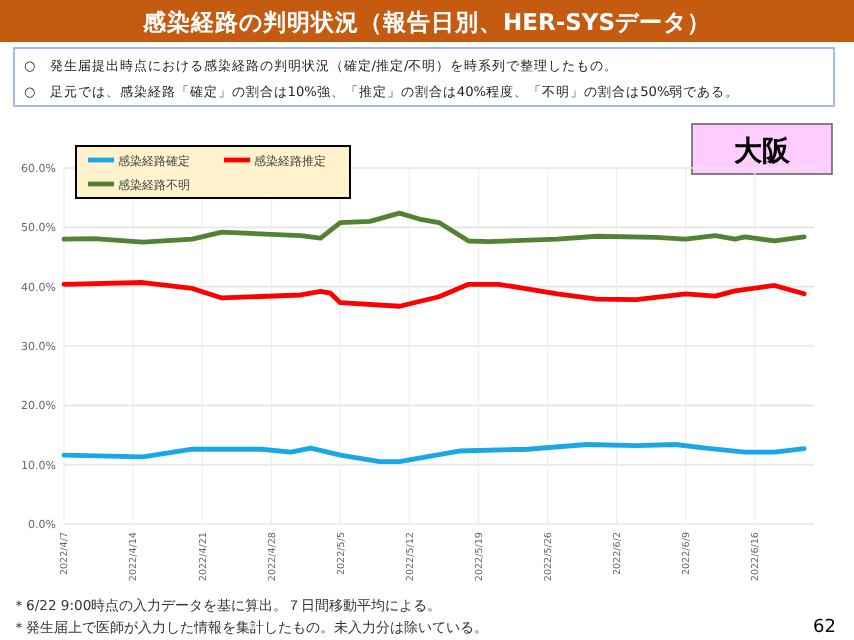 The image size is (854, 640). What do you see at coordinates (426, 22) in the screenshot?
I see `chart-title: 感染経路の判明状況（報告日別、HER-SYSデータ）` at bounding box center [426, 22].